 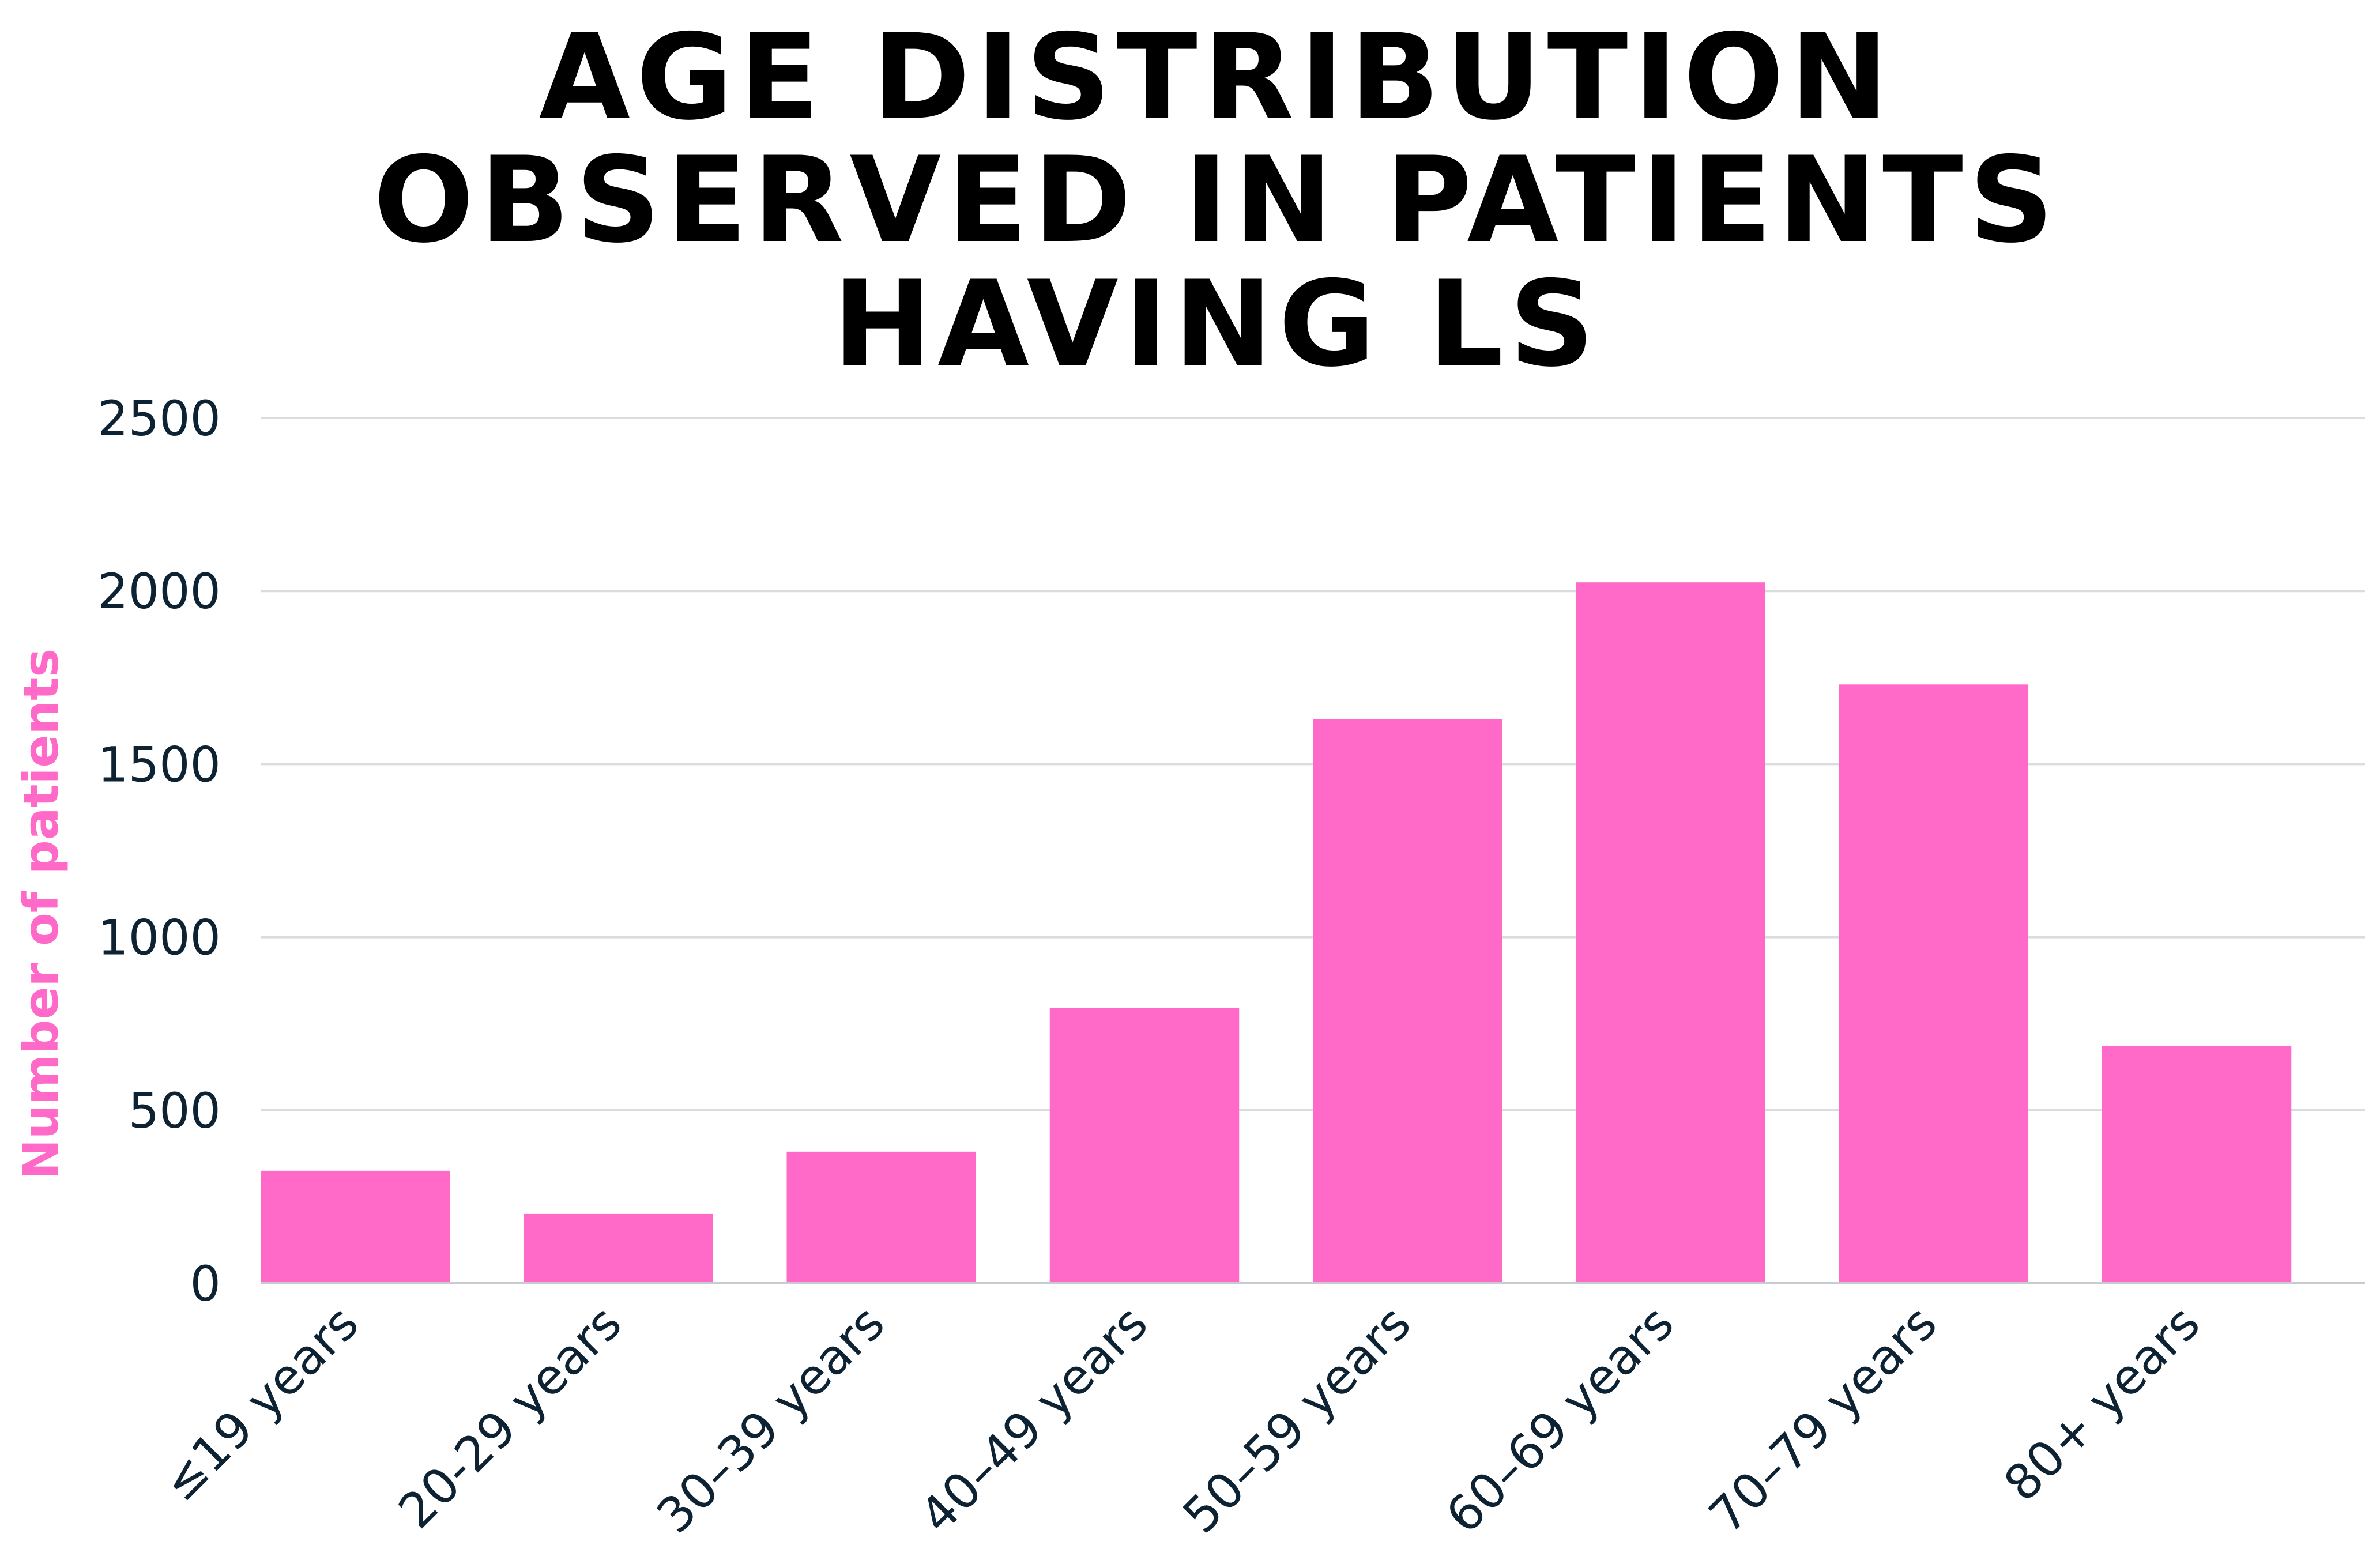 What do you see at coordinates (1033, 1420) in the screenshot?
I see `x-tick-label: 40–49 years` at bounding box center [1033, 1420].